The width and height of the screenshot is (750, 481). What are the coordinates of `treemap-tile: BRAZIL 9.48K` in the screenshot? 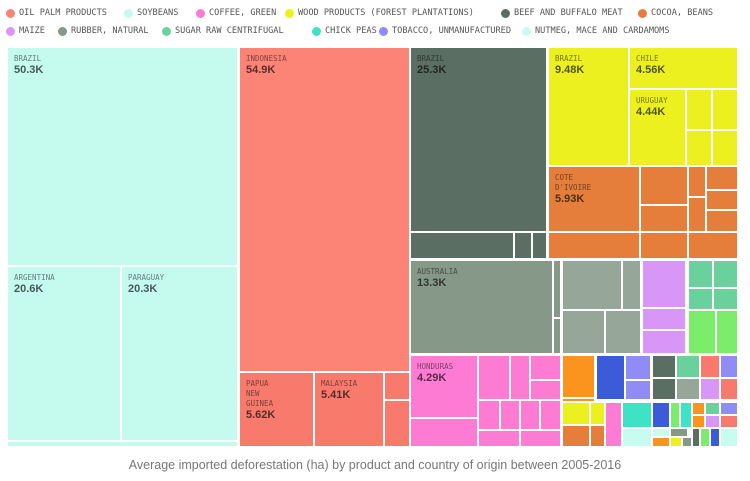 It's located at (588, 106).